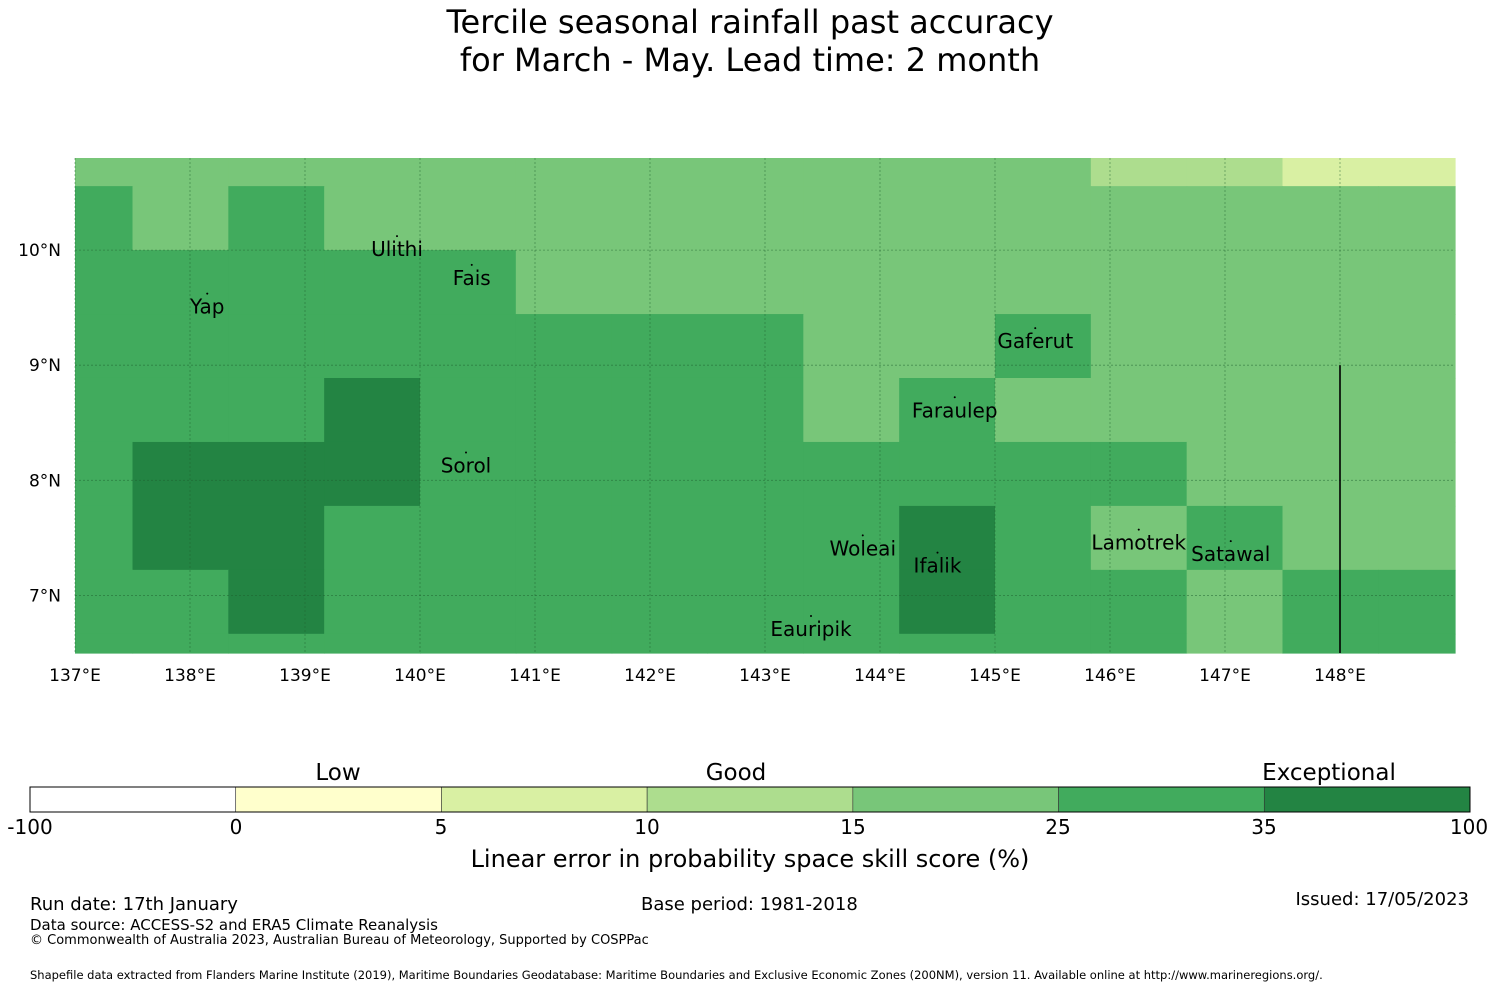 The height and width of the screenshot is (990, 1500). What do you see at coordinates (811, 629) in the screenshot?
I see `island-label: Eauripik` at bounding box center [811, 629].